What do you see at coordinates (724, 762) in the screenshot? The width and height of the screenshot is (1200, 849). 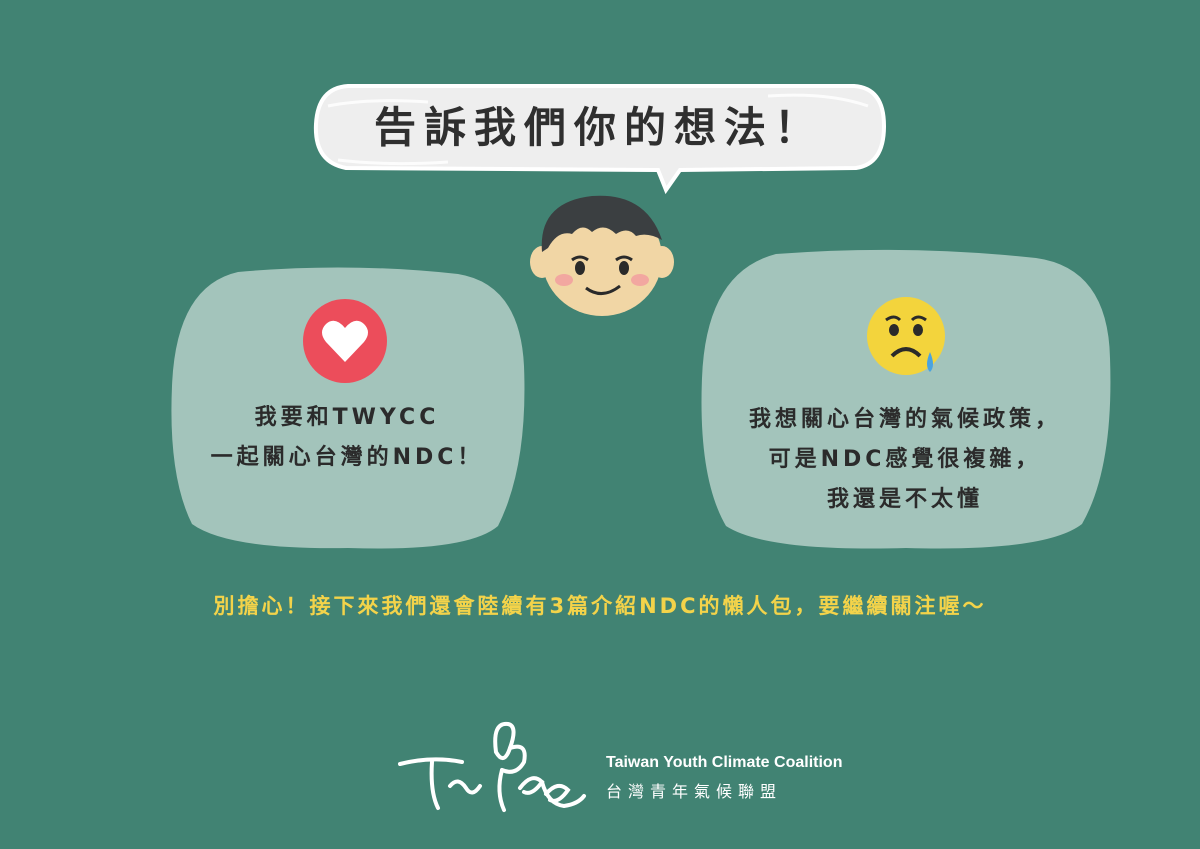 I see `org-name-english: Taiwan Youth Climate Coalition` at bounding box center [724, 762].